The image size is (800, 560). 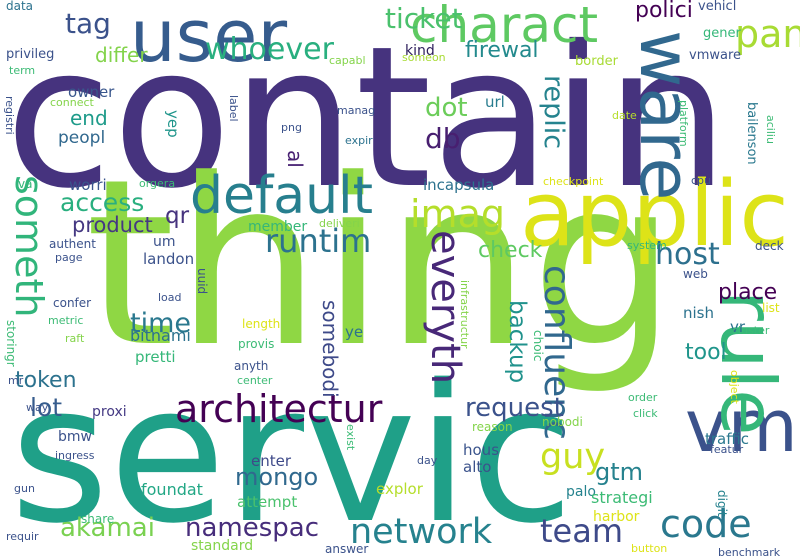 I want to click on word-benchmark: benchmark, so click(x=749, y=552).